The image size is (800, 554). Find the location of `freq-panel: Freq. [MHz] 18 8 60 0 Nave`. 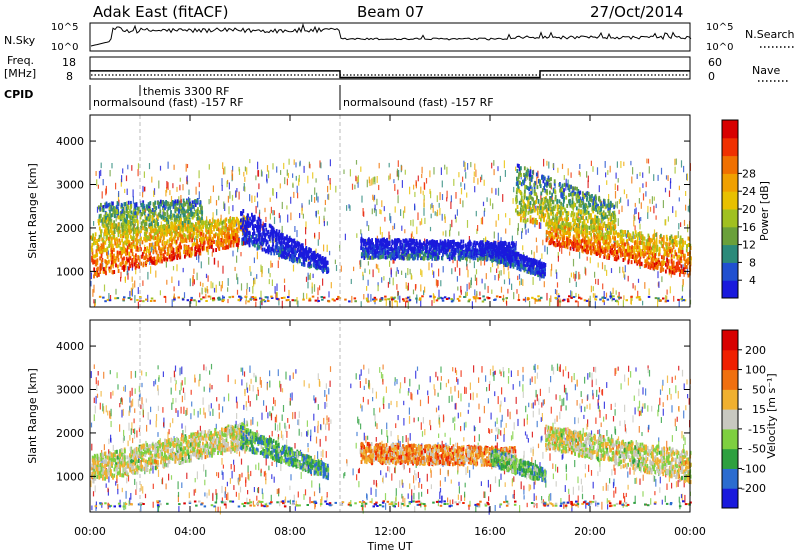

freq-panel: Freq. [MHz] 18 8 60 0 Nave is located at coordinates (397, 68).